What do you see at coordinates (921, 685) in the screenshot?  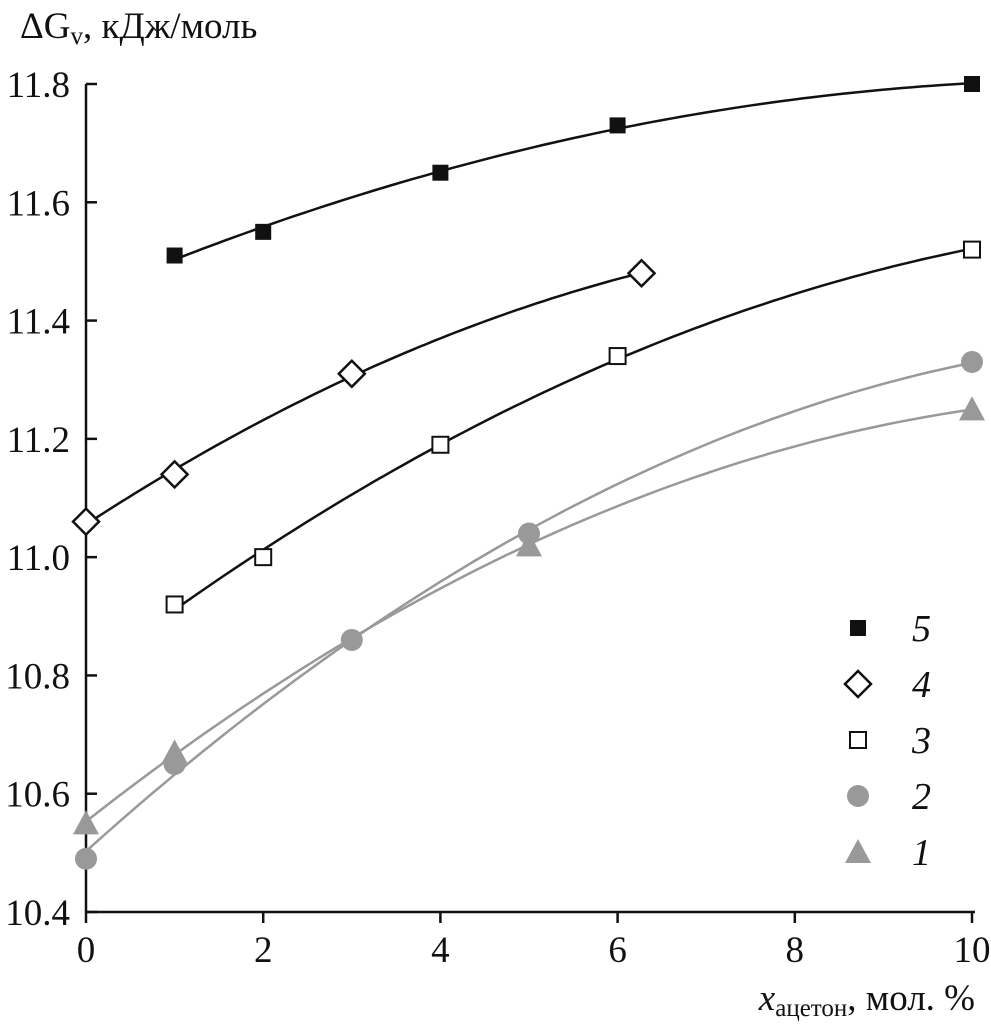 I see `legend-label-4: 4` at bounding box center [921, 685].